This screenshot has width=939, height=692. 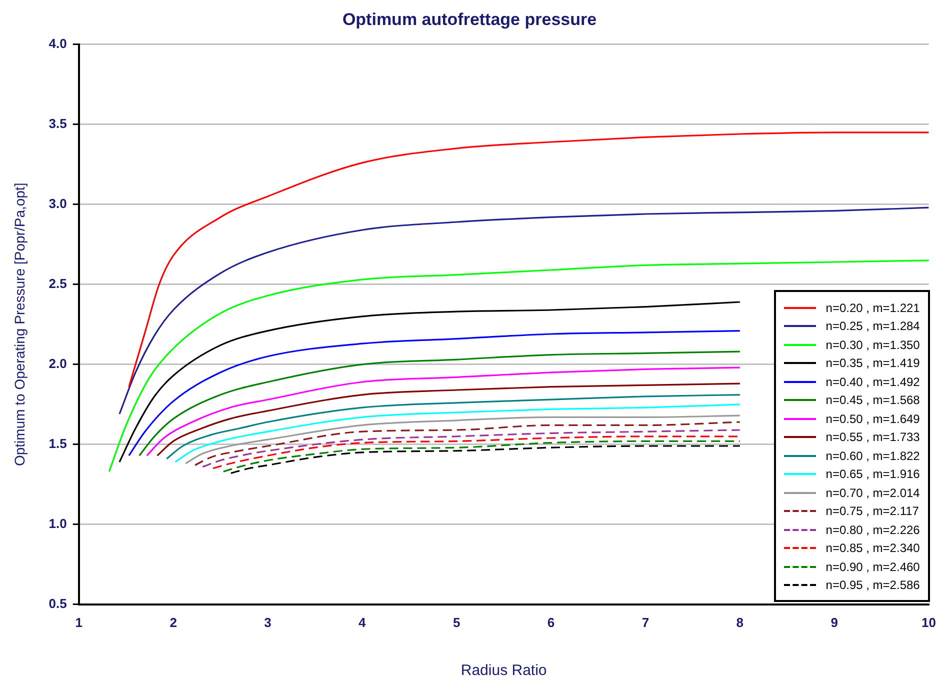 What do you see at coordinates (873, 381) in the screenshot?
I see `legend-label: n=0.40 , m=1.492` at bounding box center [873, 381].